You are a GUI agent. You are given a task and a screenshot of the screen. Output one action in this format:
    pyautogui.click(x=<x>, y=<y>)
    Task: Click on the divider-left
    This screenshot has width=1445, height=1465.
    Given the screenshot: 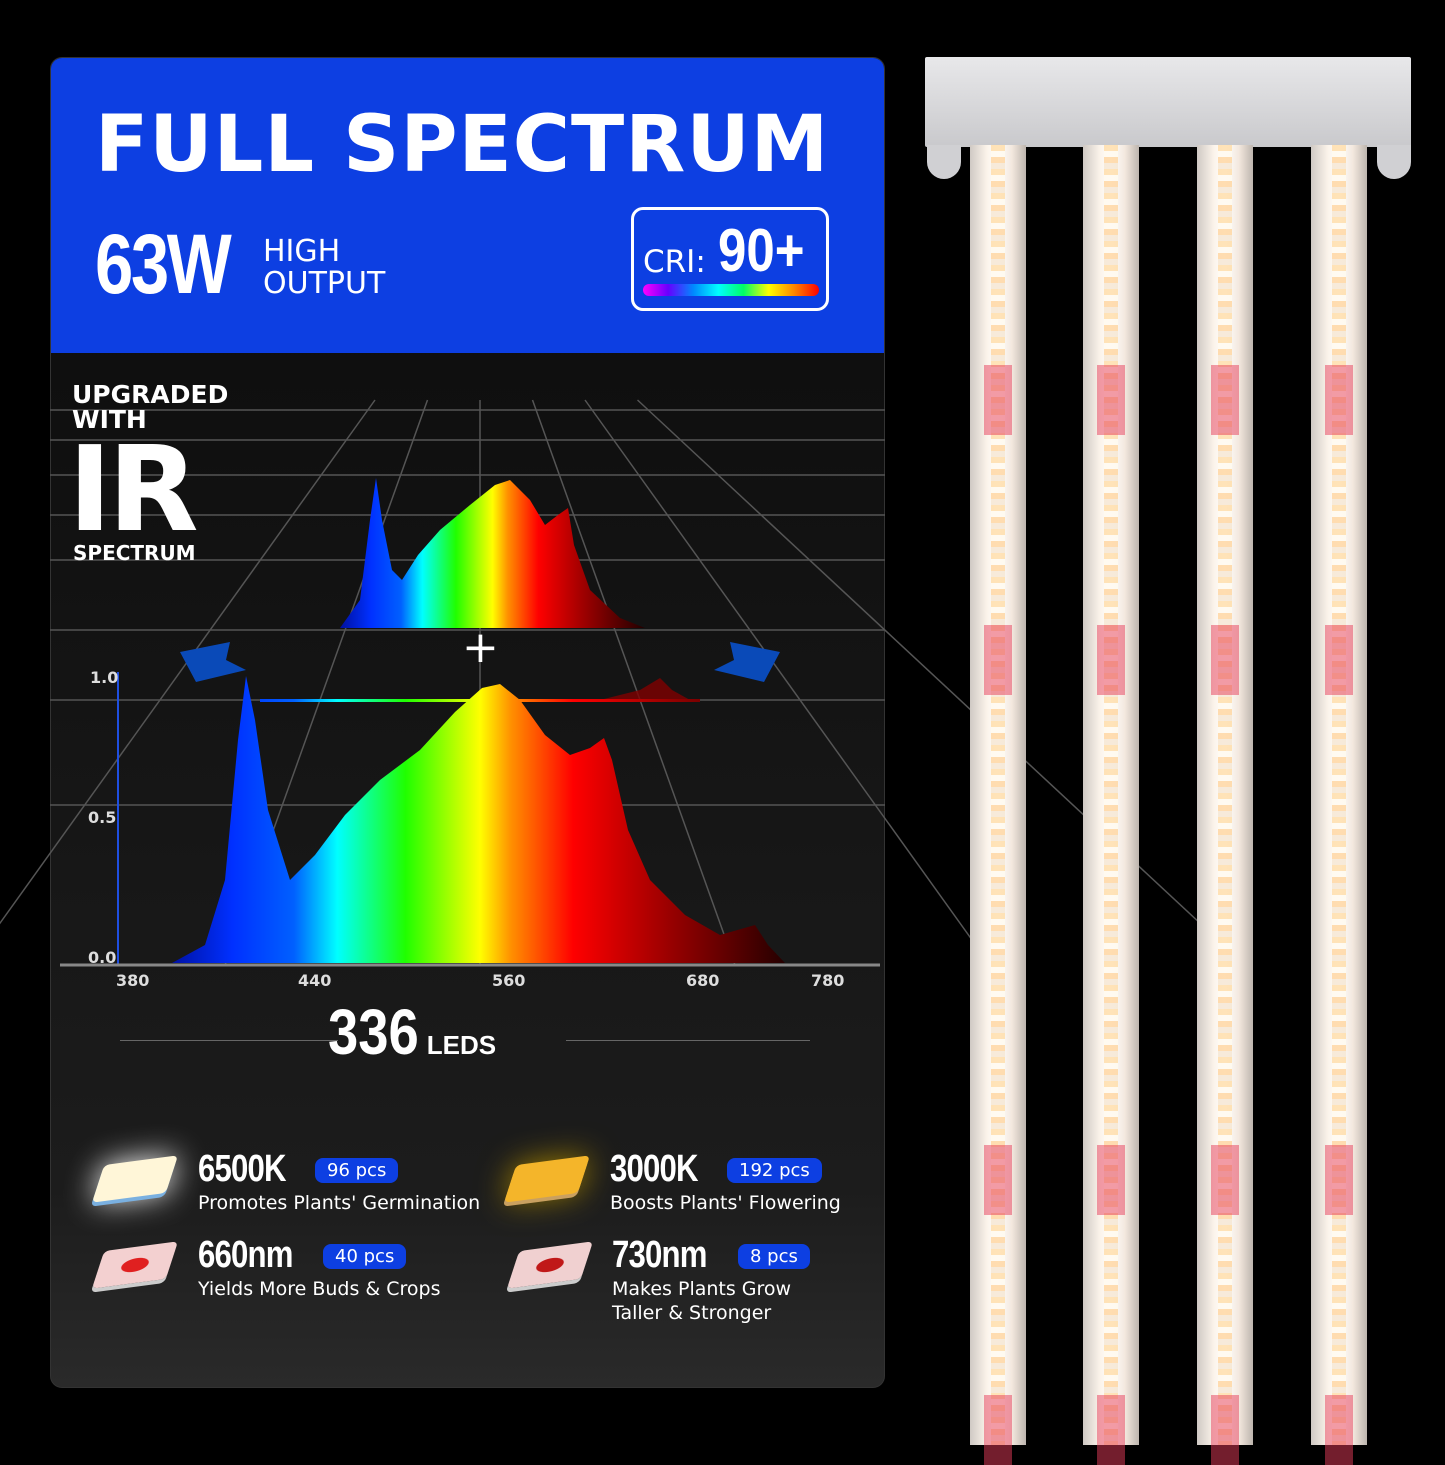 What is the action you would take?
    pyautogui.click(x=229, y=1040)
    